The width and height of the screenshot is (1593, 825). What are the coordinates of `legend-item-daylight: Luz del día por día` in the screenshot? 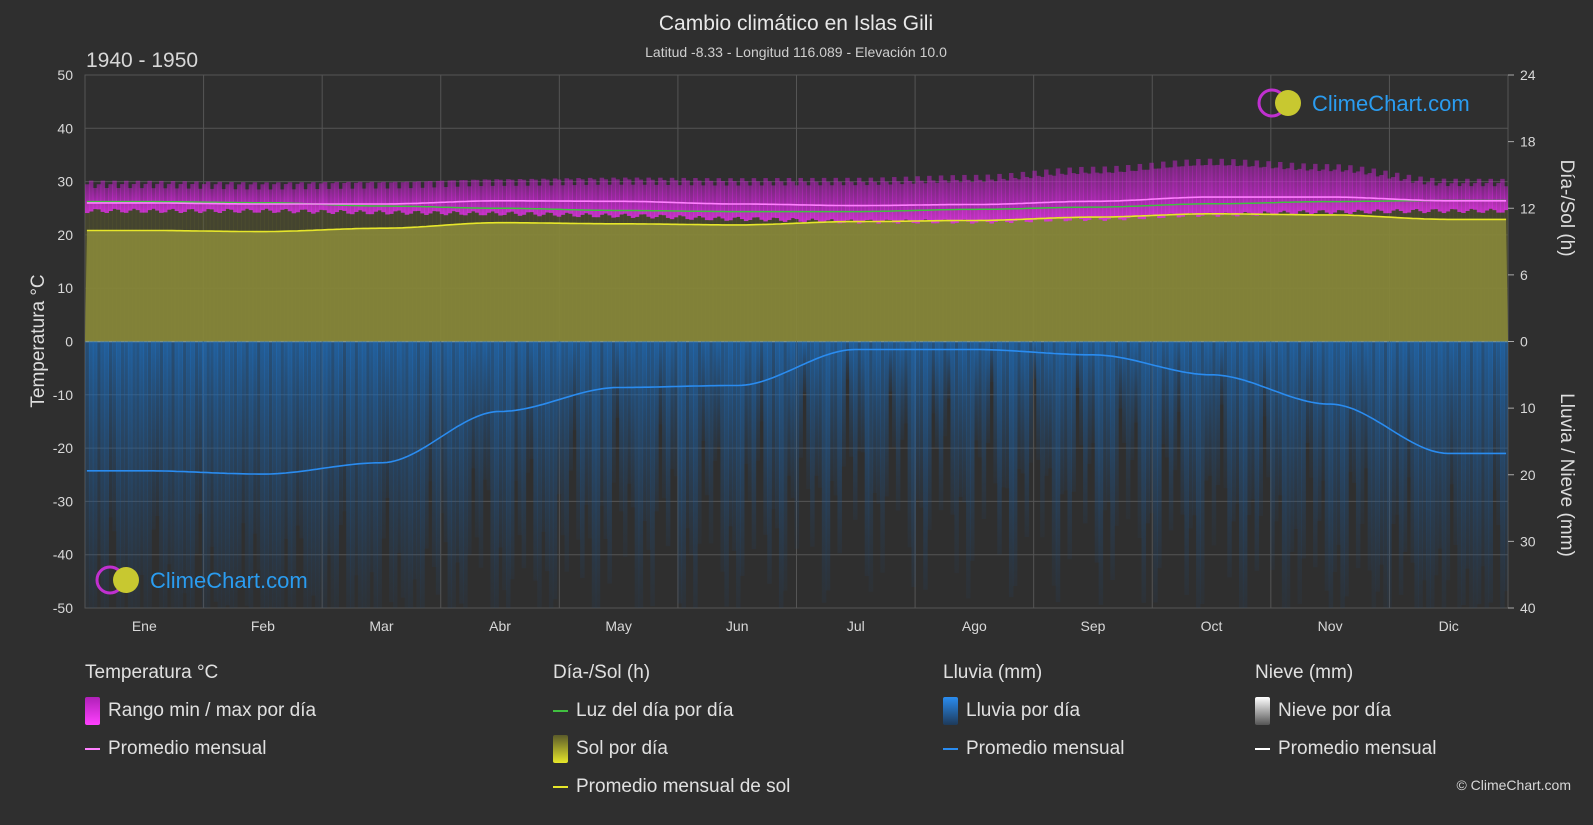 It's located at (671, 711).